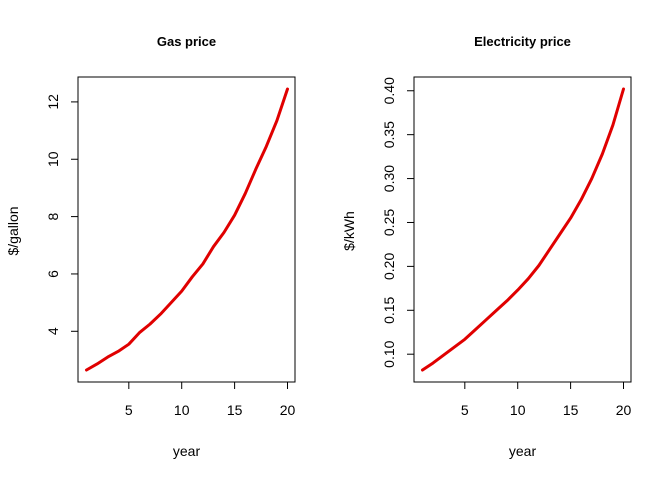  What do you see at coordinates (349, 231) in the screenshot?
I see `y-axis-label: $/kWh` at bounding box center [349, 231].